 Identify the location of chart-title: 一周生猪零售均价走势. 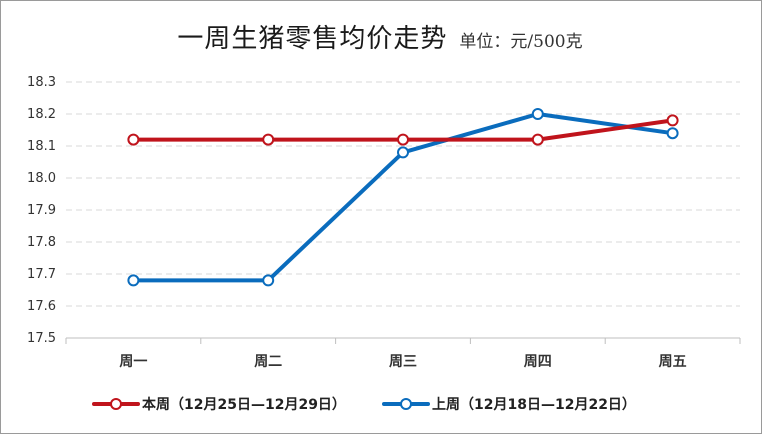
(312, 39).